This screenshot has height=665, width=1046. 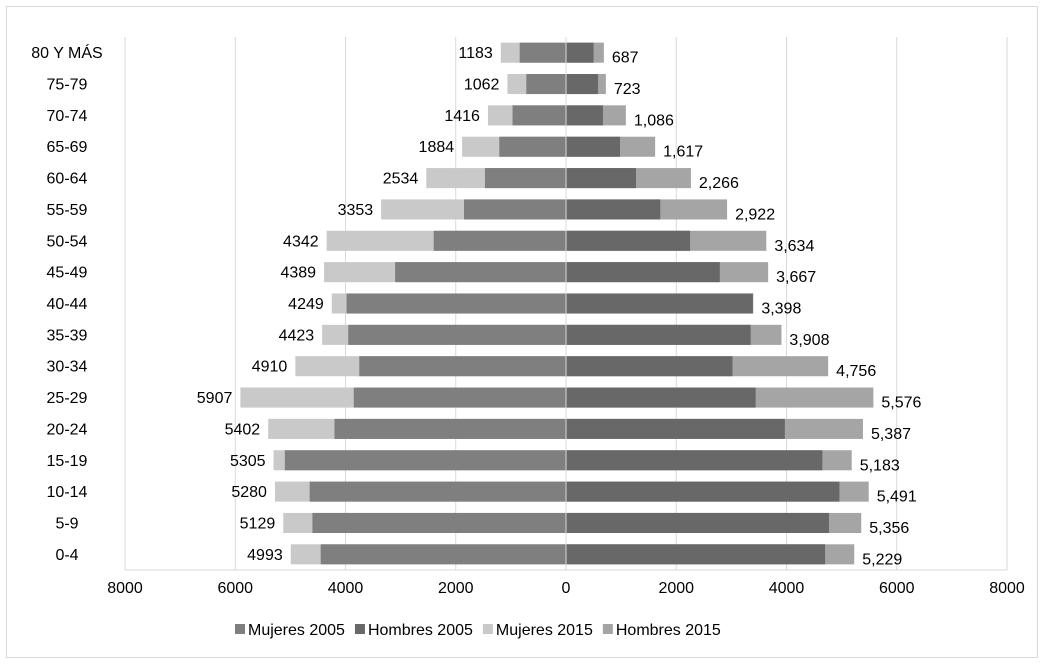 What do you see at coordinates (306, 304) in the screenshot?
I see `data-label-left: 4249` at bounding box center [306, 304].